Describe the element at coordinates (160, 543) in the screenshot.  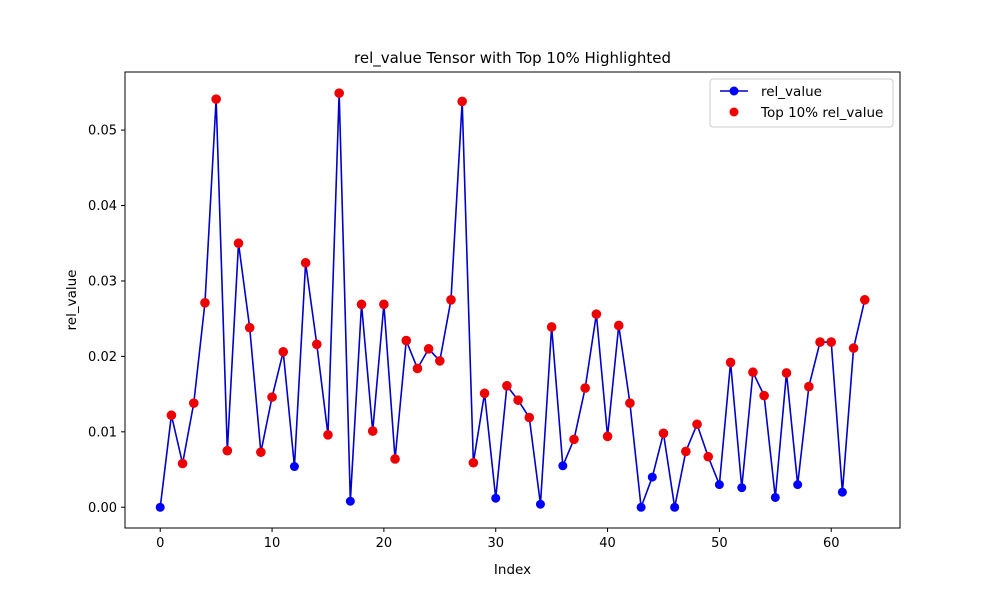
I see `x-tick-label: 0` at that location.